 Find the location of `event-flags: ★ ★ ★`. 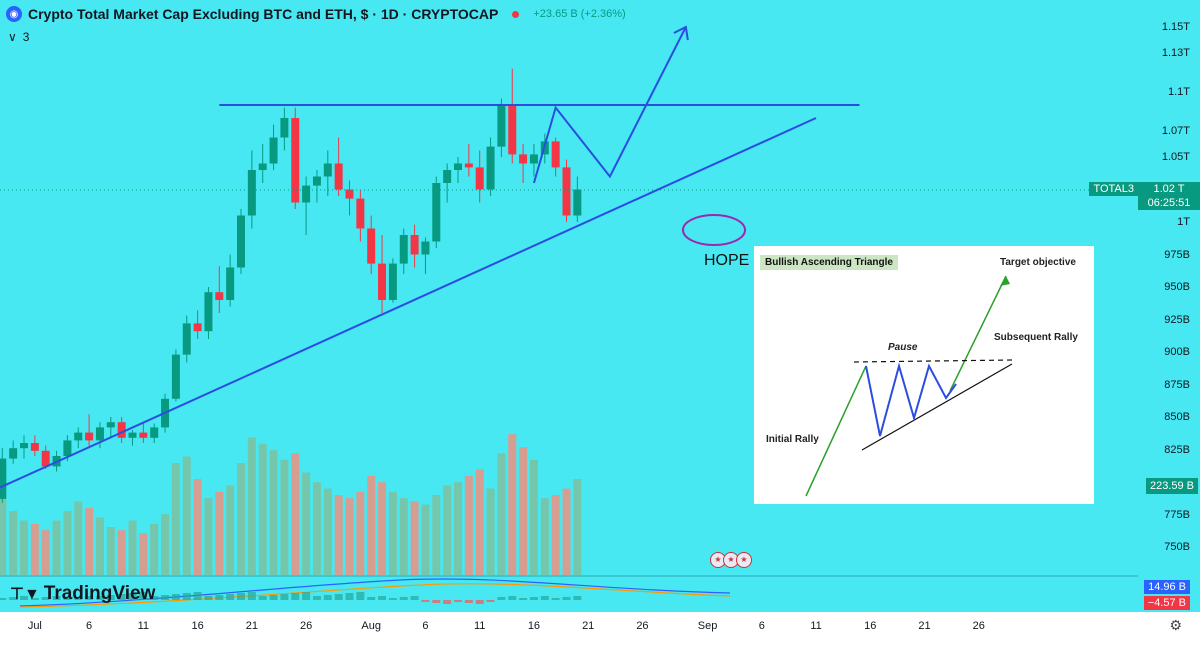

event-flags: ★ ★ ★ is located at coordinates (731, 560).